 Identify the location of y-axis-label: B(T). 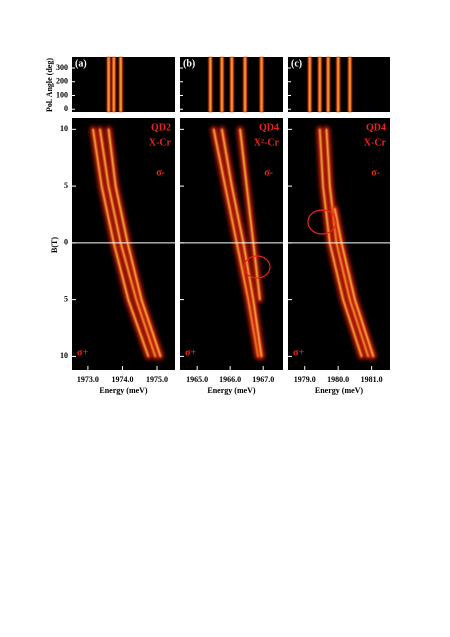
(54, 245).